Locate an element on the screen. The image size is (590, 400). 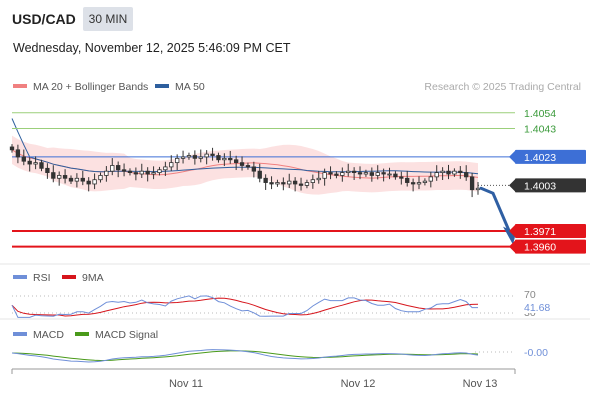
rsi-value-bg is located at coordinates (540, 307).